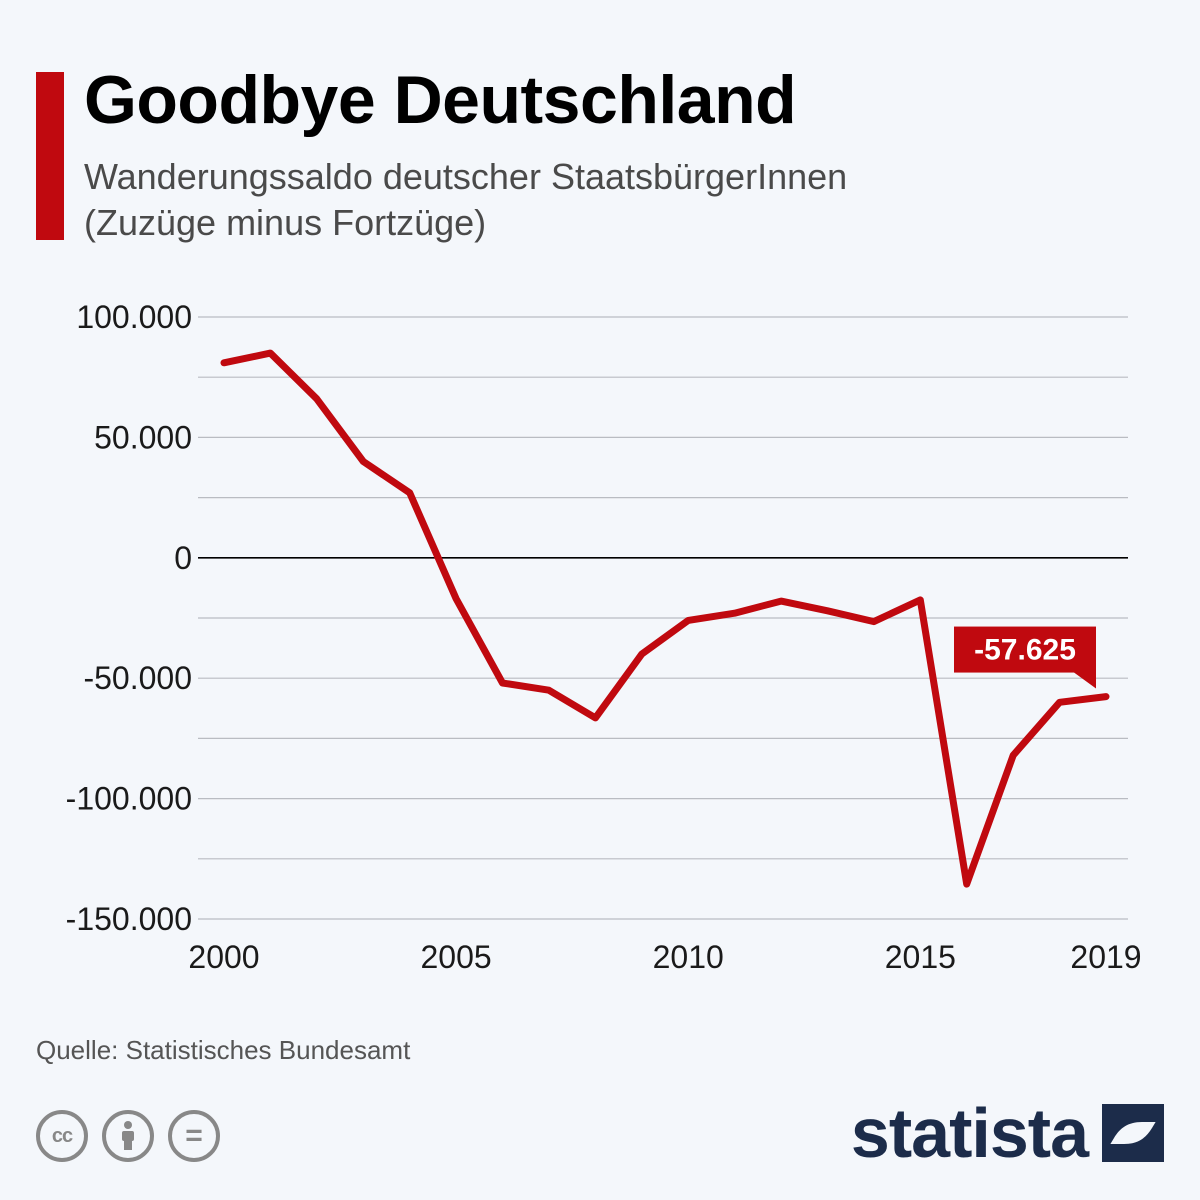 This screenshot has width=1200, height=1200. I want to click on accent-bar, so click(50, 156).